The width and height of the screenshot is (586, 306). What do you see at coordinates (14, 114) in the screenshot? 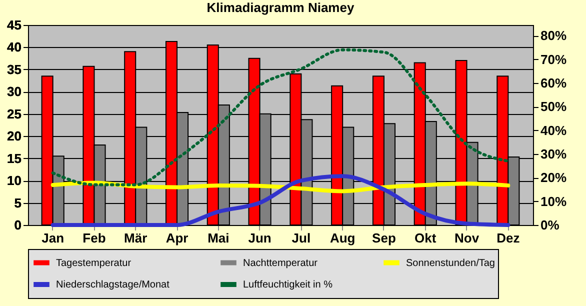
I see `y-tick-label: 25` at bounding box center [14, 114].